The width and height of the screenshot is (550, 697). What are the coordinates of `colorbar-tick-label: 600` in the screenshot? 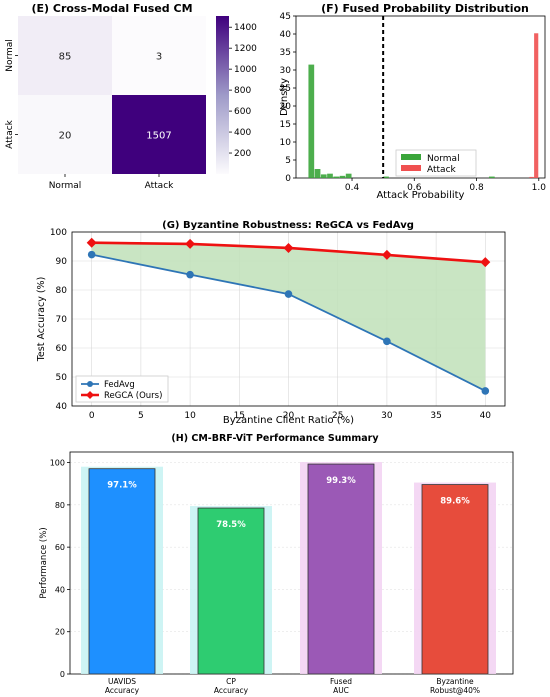 It's located at (242, 112).